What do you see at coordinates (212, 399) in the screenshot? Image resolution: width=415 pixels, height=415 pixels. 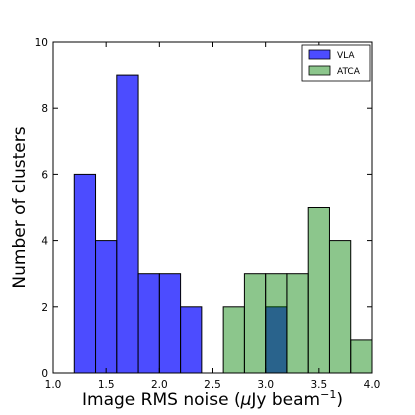 I see `x-axis-label: Image RMS noise (μJy beam−1)` at bounding box center [212, 399].